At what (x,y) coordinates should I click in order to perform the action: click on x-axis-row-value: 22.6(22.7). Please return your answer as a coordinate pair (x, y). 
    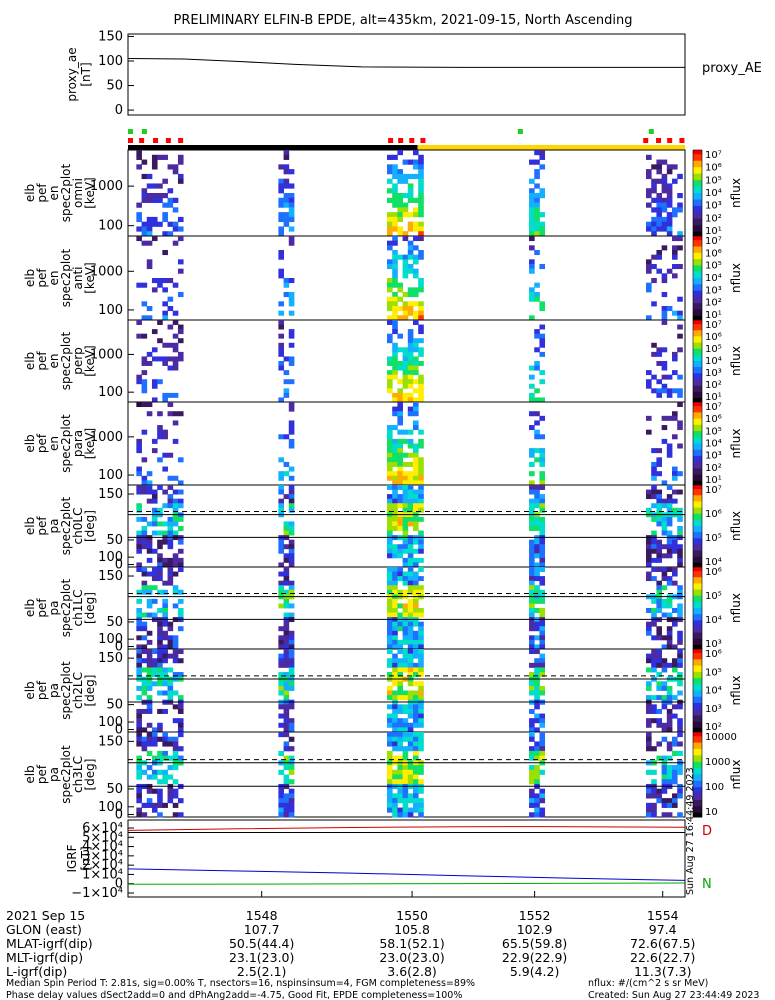
    Looking at the image, I should click on (662, 957).